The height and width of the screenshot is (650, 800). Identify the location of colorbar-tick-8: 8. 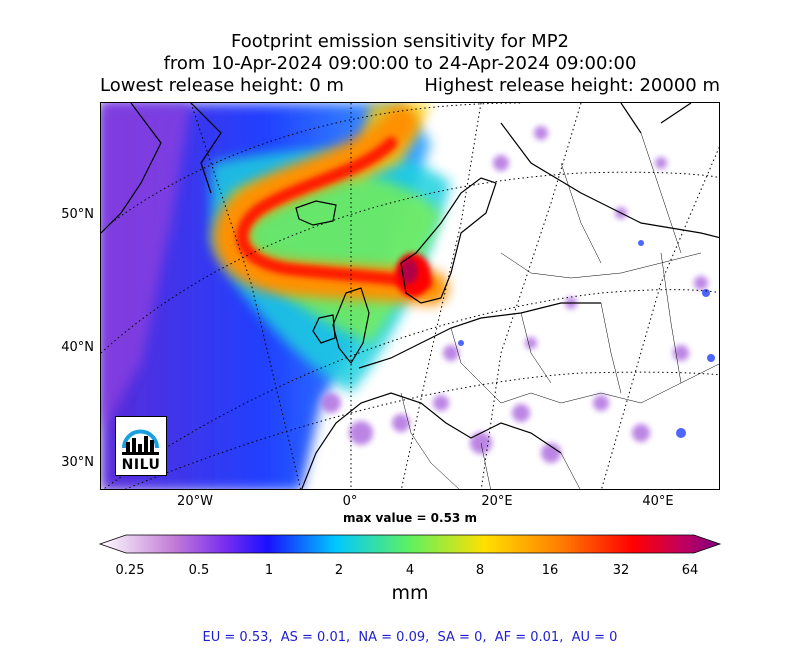
(480, 570).